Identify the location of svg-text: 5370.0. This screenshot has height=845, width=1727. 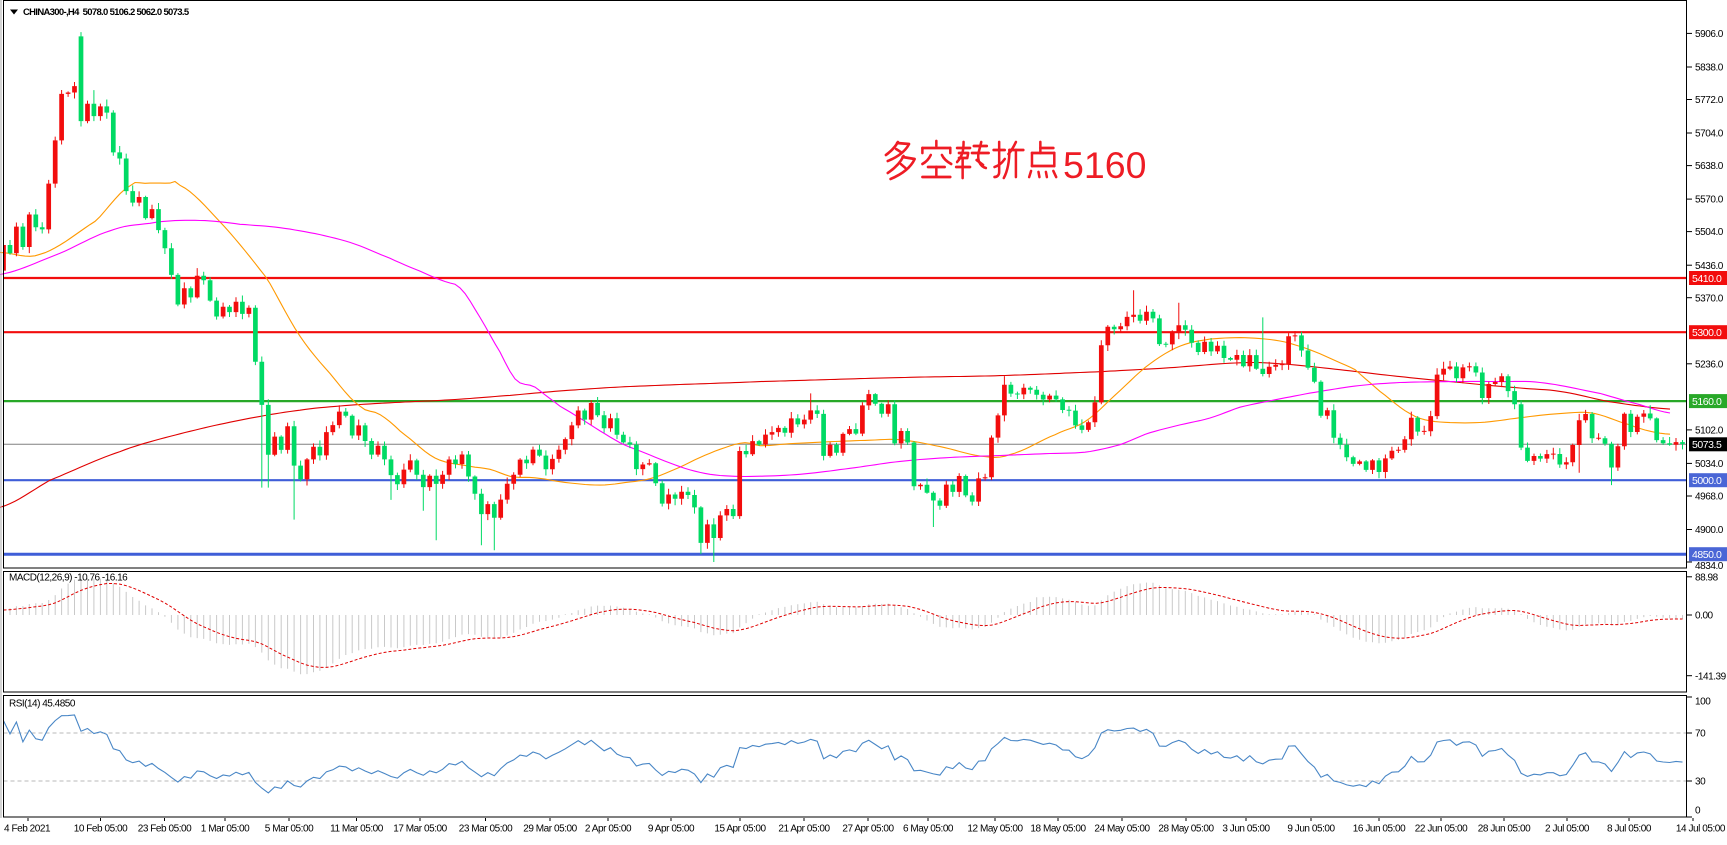
(1709, 298).